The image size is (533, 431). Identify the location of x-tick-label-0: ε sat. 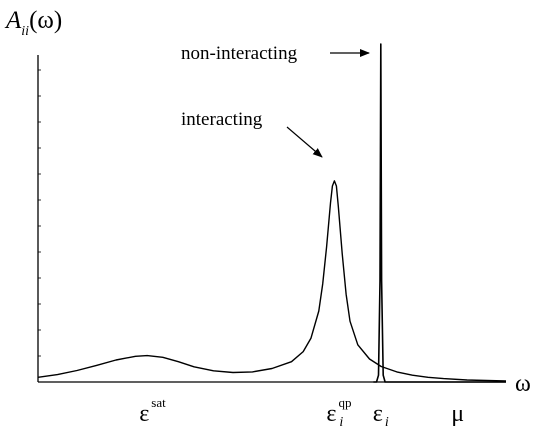
(152, 411).